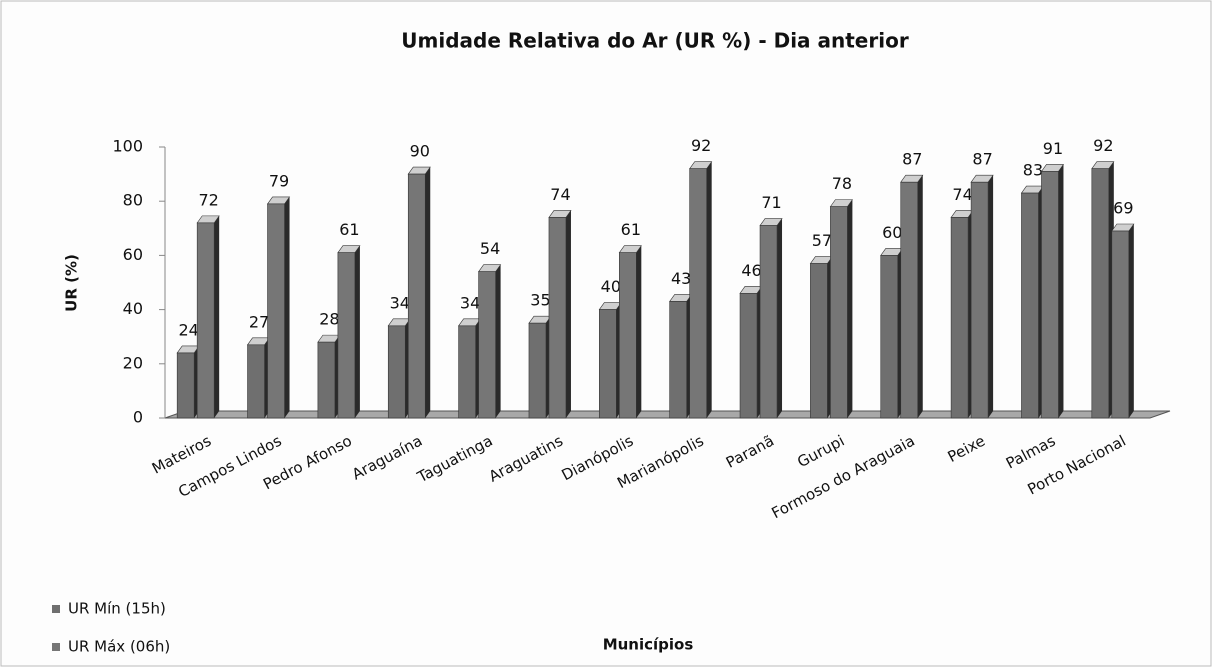  I want to click on value-label: 60, so click(892, 232).